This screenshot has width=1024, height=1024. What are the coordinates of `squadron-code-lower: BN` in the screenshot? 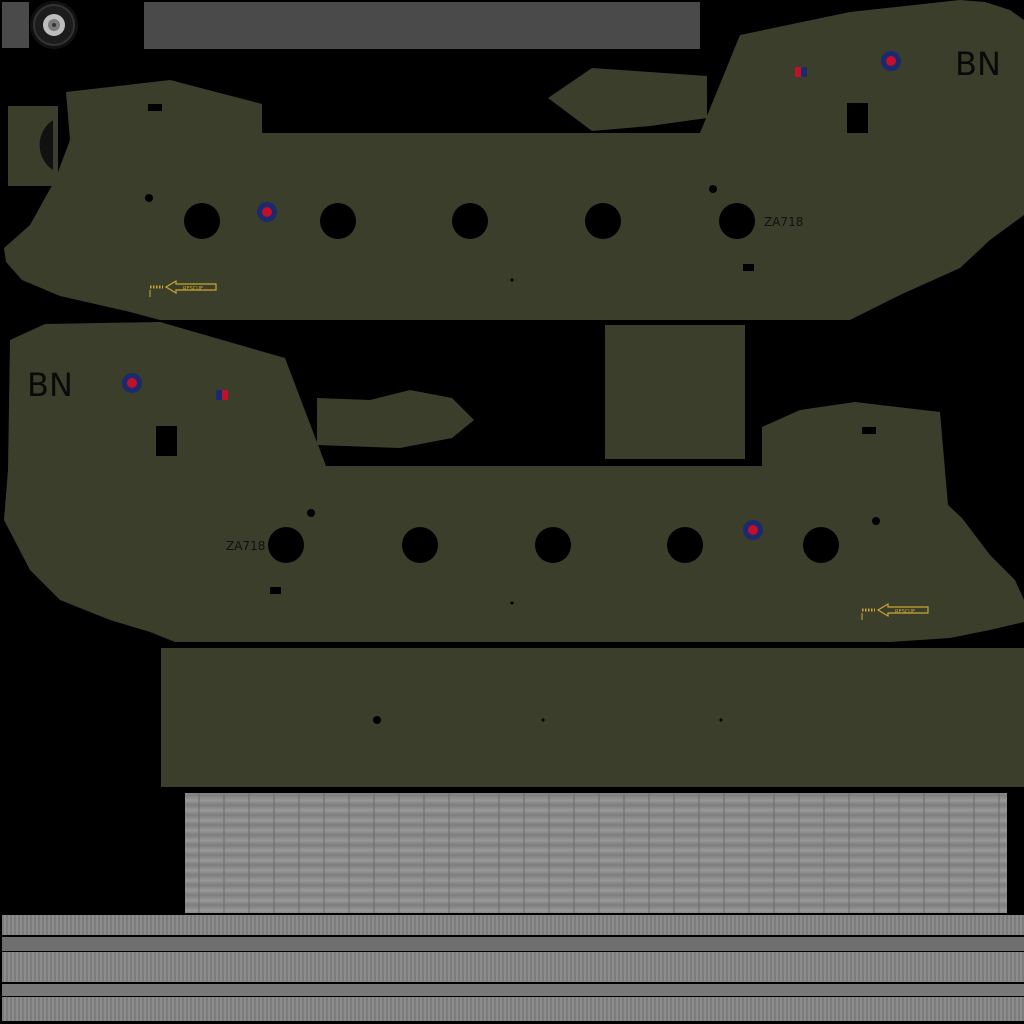 It's located at (50, 385).